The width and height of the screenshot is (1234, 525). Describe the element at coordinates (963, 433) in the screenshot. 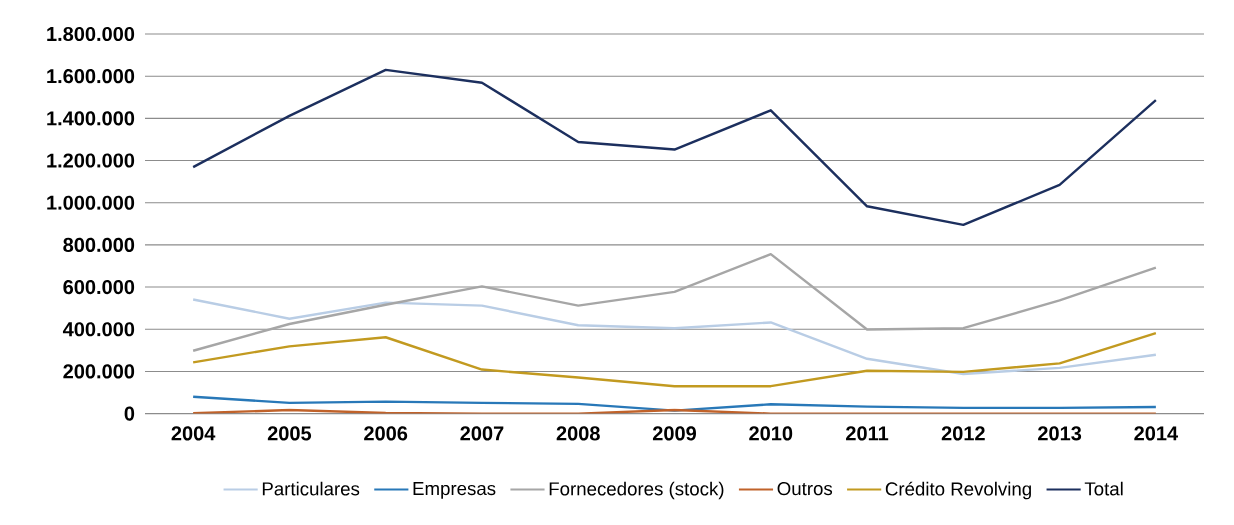

I see `x-tick-label: 2012` at that location.